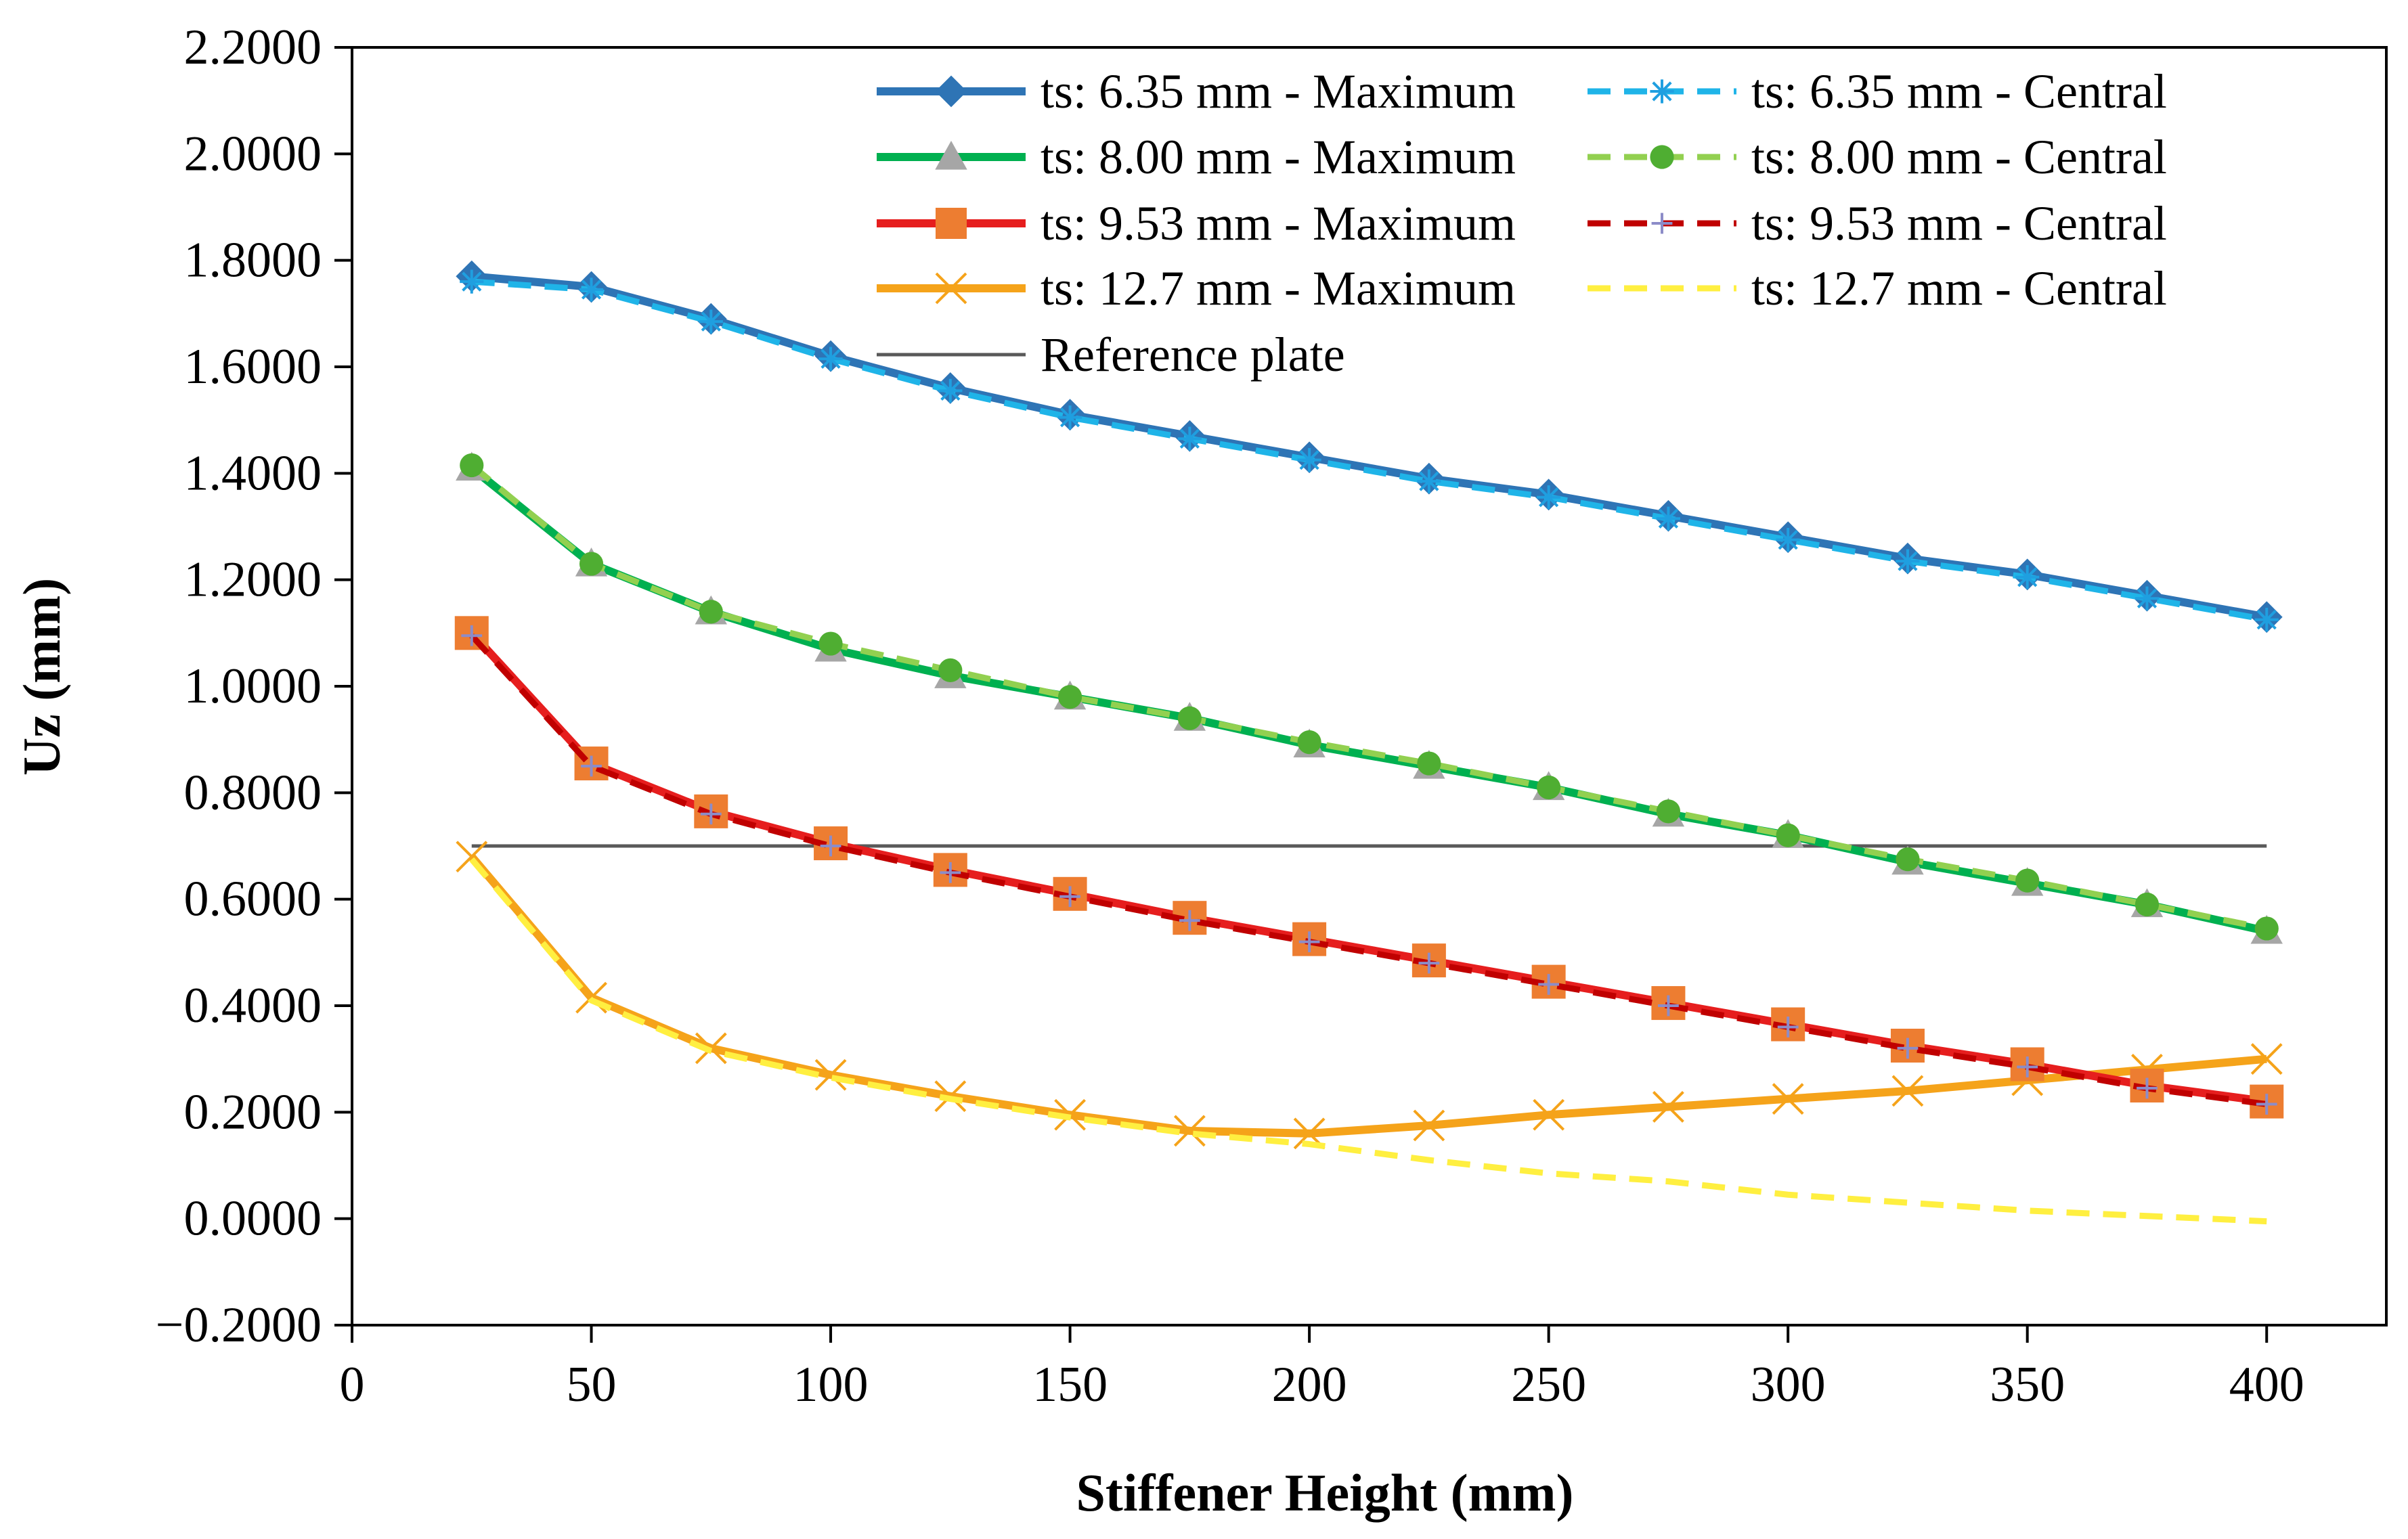  Describe the element at coordinates (253, 1112) in the screenshot. I see `y-tick-label: 0.2000` at that location.